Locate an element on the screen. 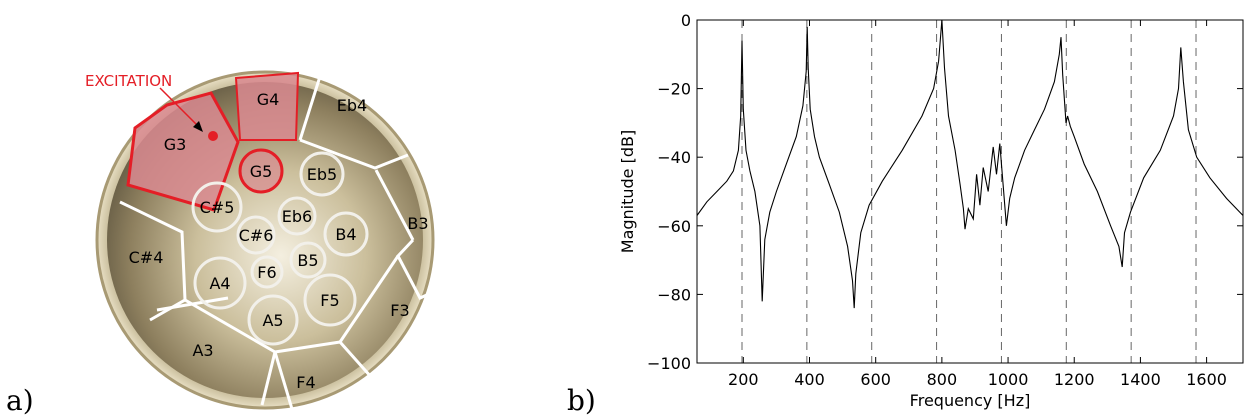  x-tick-label: 600 is located at coordinates (875, 379).